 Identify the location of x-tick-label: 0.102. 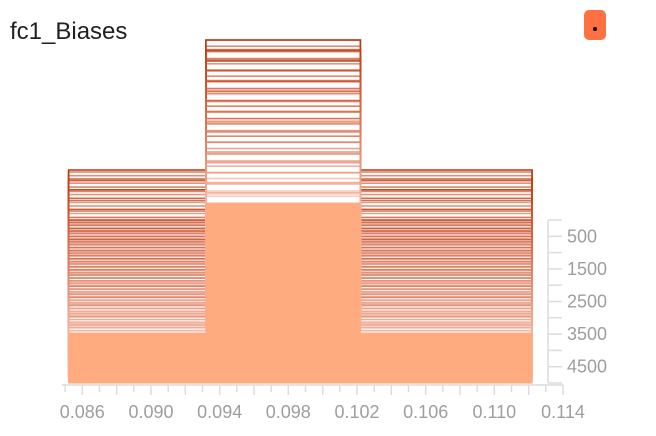
(356, 412).